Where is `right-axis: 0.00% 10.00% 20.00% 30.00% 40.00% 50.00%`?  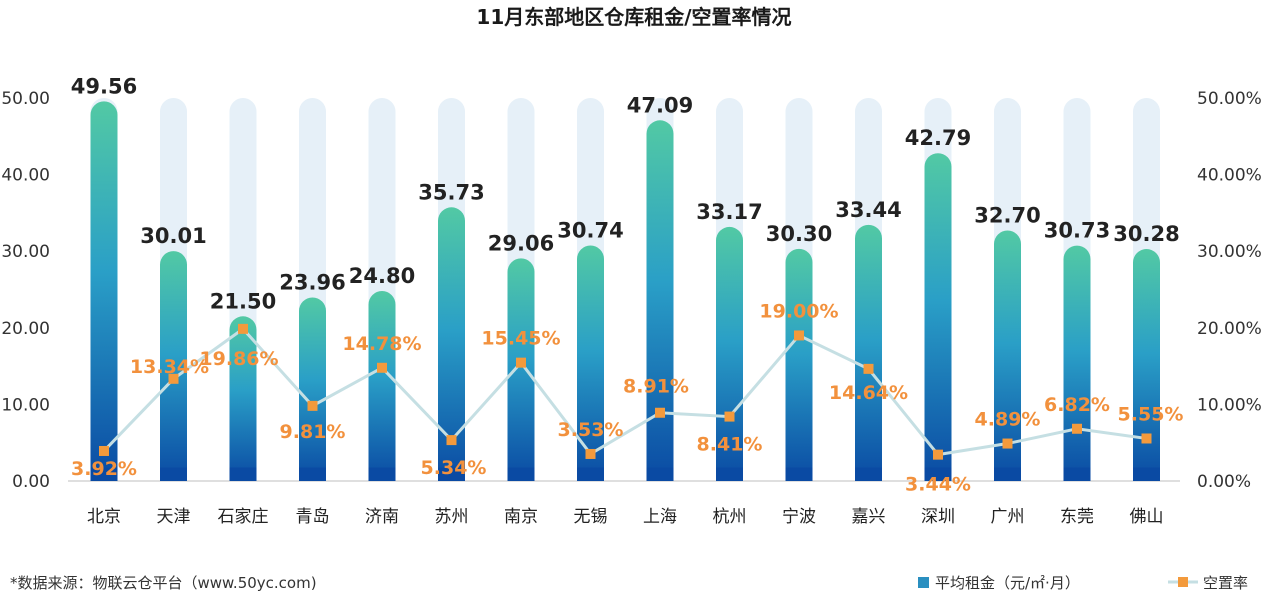
right-axis: 0.00% 10.00% 20.00% 30.00% 40.00% 50.00% is located at coordinates (1229, 290).